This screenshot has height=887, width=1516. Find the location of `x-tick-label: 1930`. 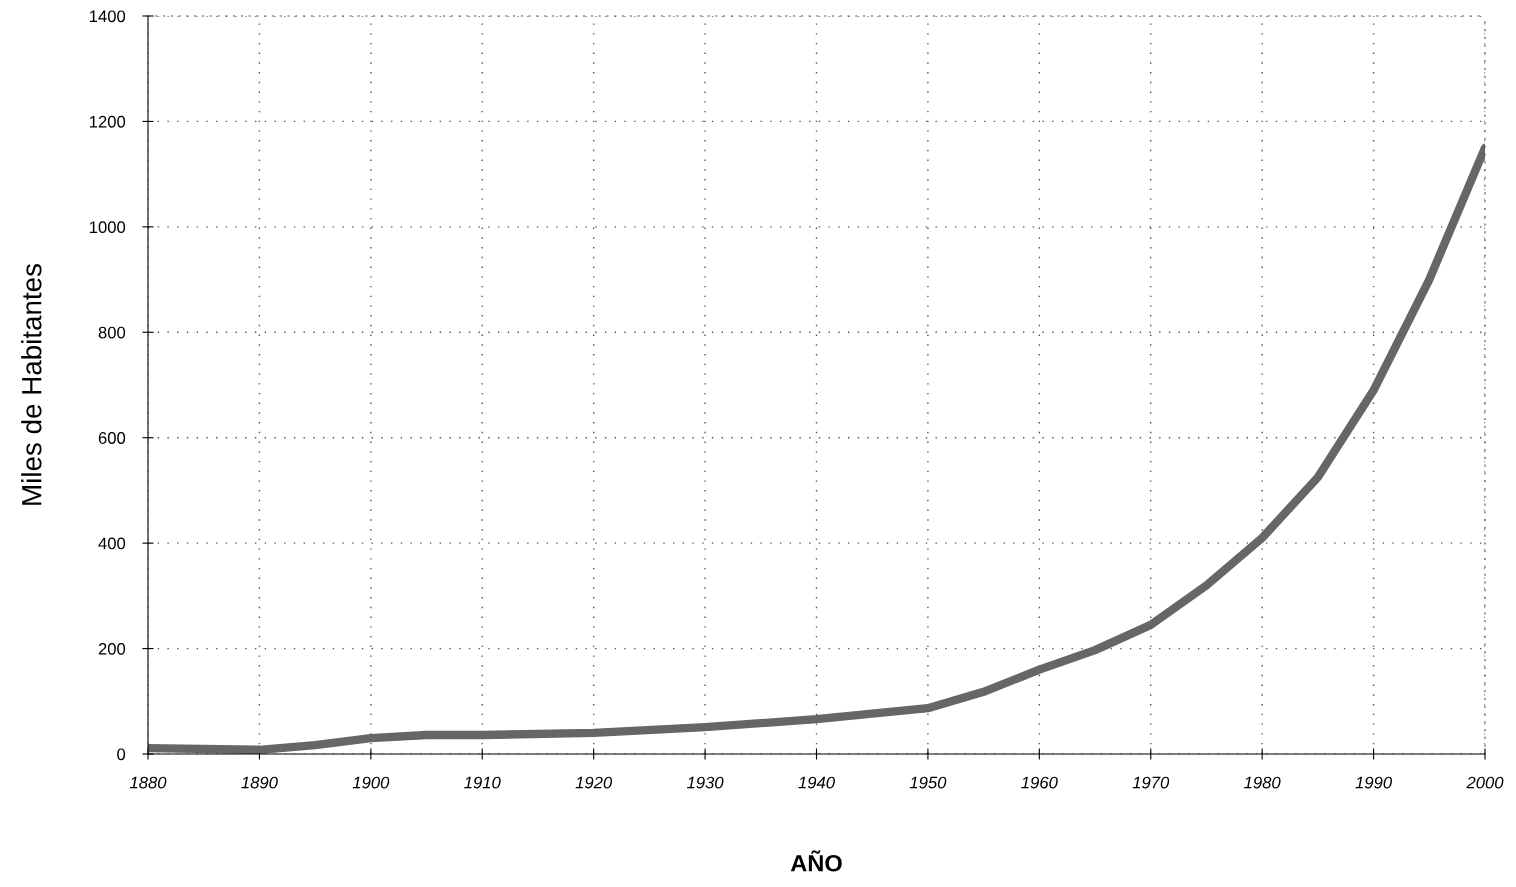

x-tick-label: 1930 is located at coordinates (705, 782).